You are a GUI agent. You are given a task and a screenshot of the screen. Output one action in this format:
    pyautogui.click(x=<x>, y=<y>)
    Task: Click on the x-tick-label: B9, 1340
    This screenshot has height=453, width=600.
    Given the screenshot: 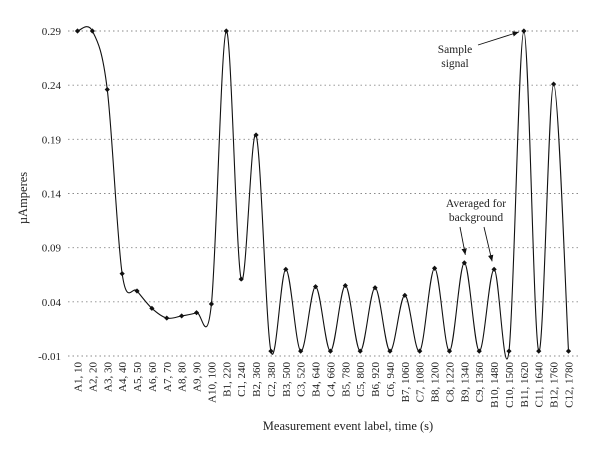 What is the action you would take?
    pyautogui.click(x=465, y=382)
    